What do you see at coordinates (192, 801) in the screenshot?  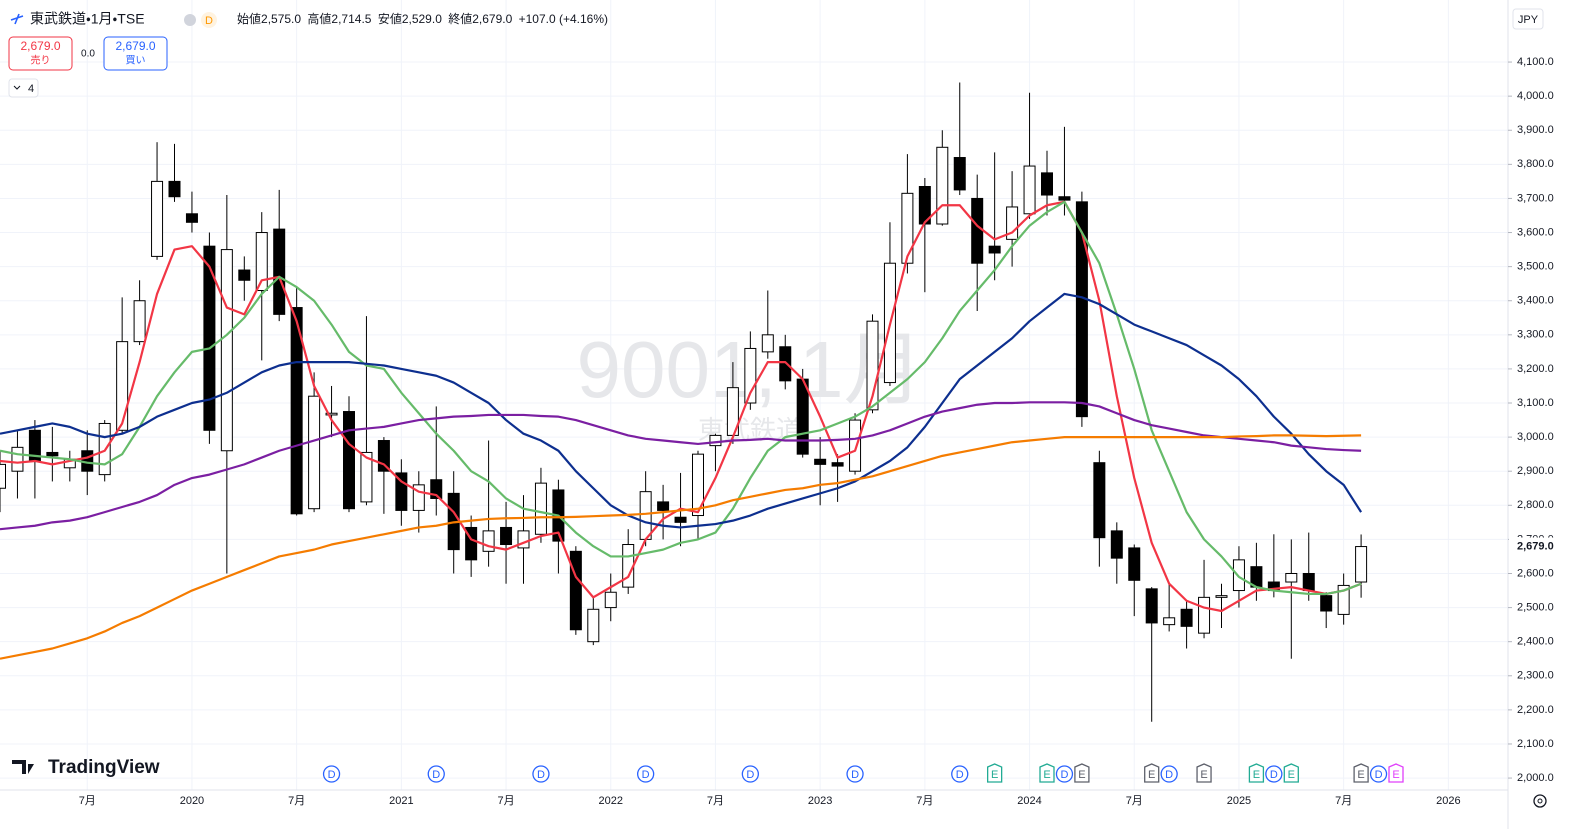 I see `x-tick-label: 2020` at bounding box center [192, 801].